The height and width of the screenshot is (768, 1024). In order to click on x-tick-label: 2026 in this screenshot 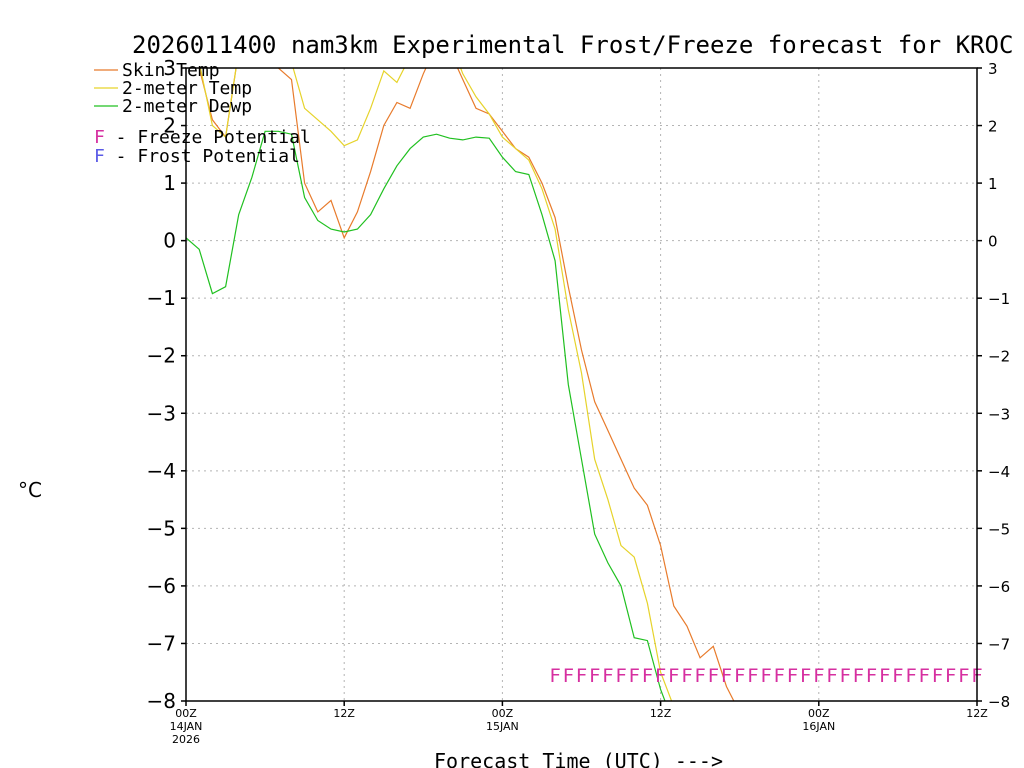, I will do `click(186, 739)`.